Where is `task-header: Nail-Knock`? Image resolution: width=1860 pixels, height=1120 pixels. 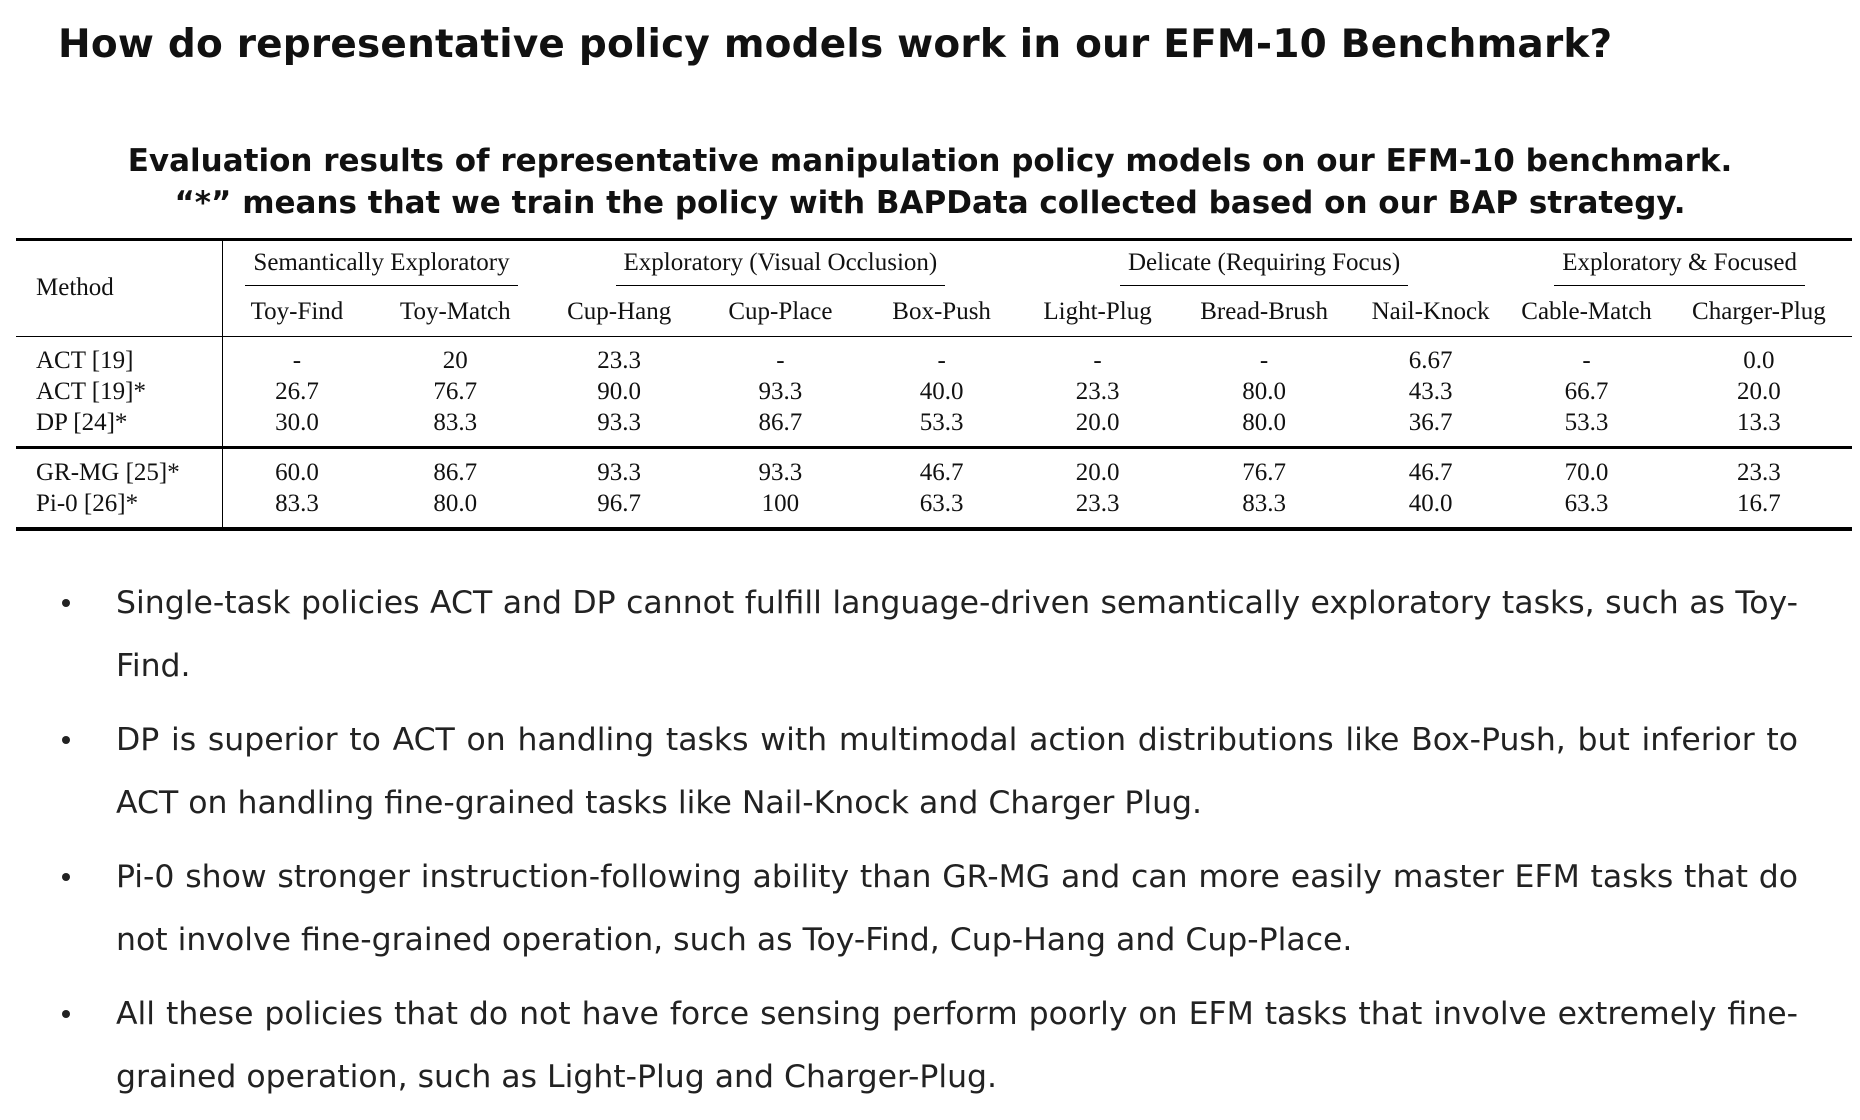
task-header: Nail-Knock is located at coordinates (1430, 311).